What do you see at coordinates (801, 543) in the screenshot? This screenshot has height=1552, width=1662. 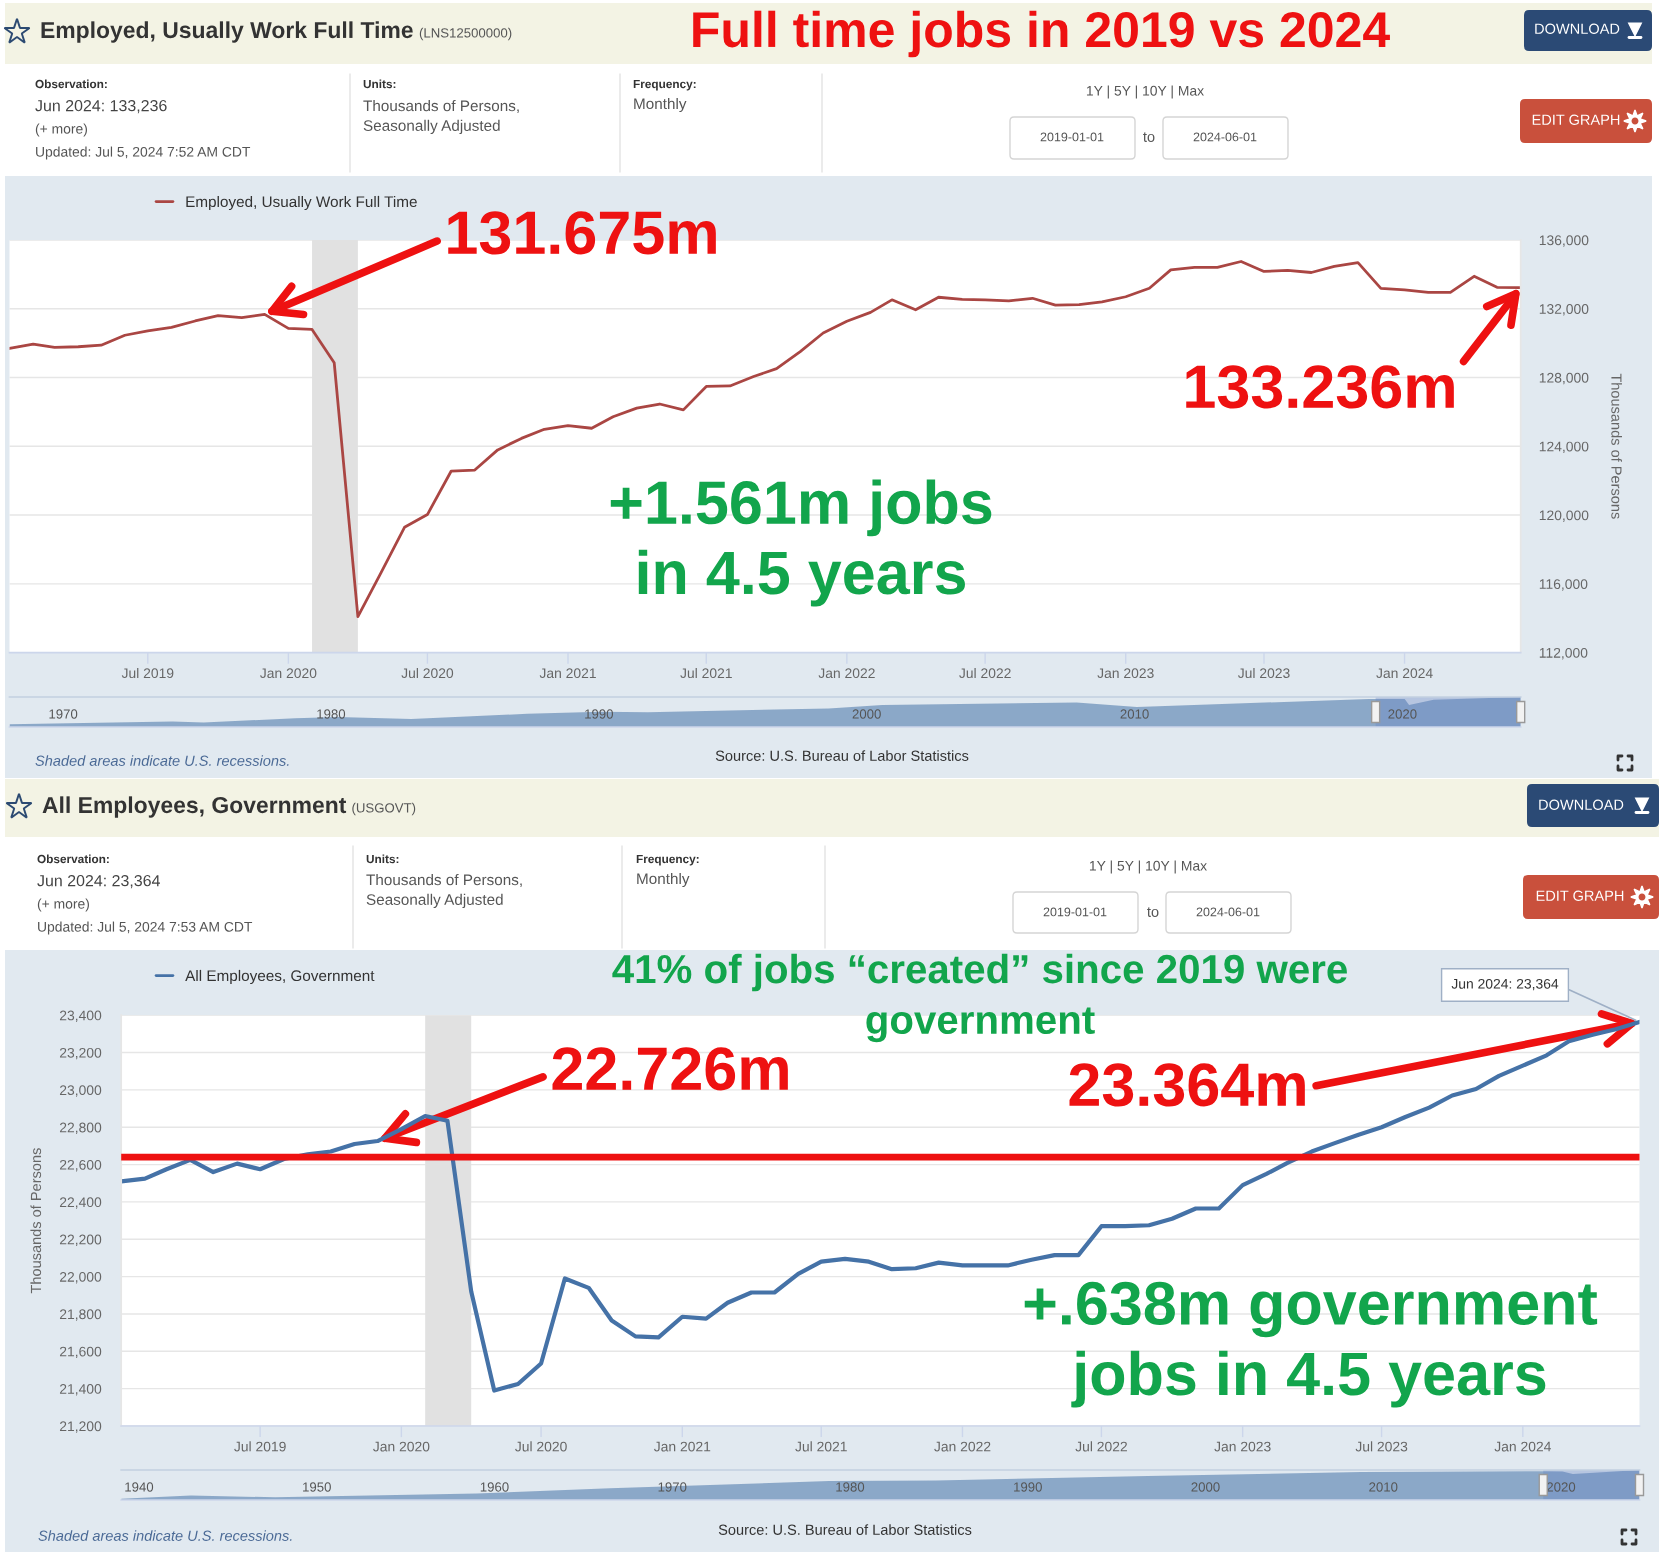 I see `annotation: +1.561m jobs in 4.5 years` at bounding box center [801, 543].